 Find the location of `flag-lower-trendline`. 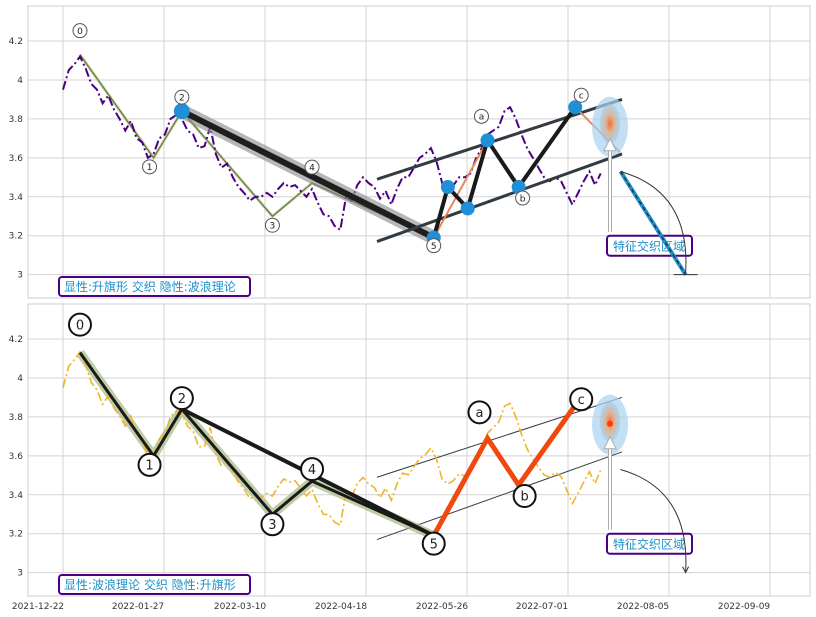

flag-lower-trendline is located at coordinates (499, 197).